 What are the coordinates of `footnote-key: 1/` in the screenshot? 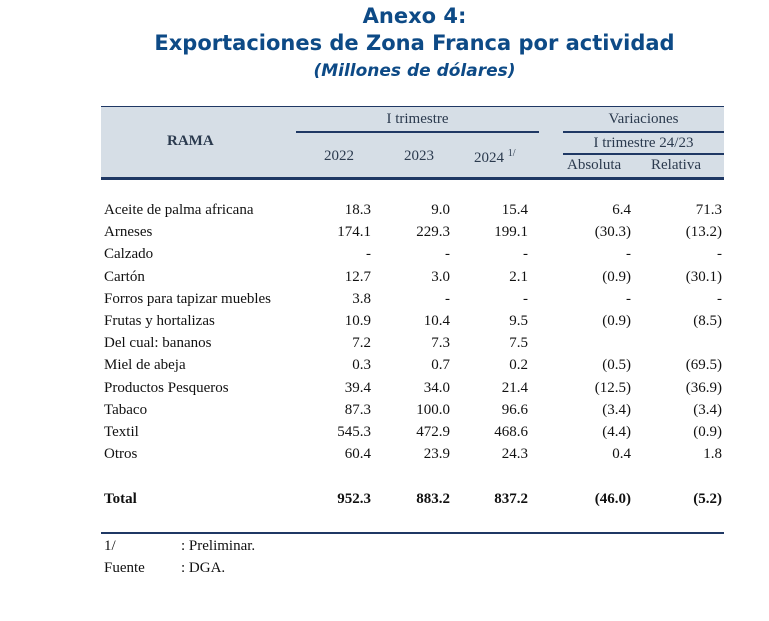 It's located at (110, 546).